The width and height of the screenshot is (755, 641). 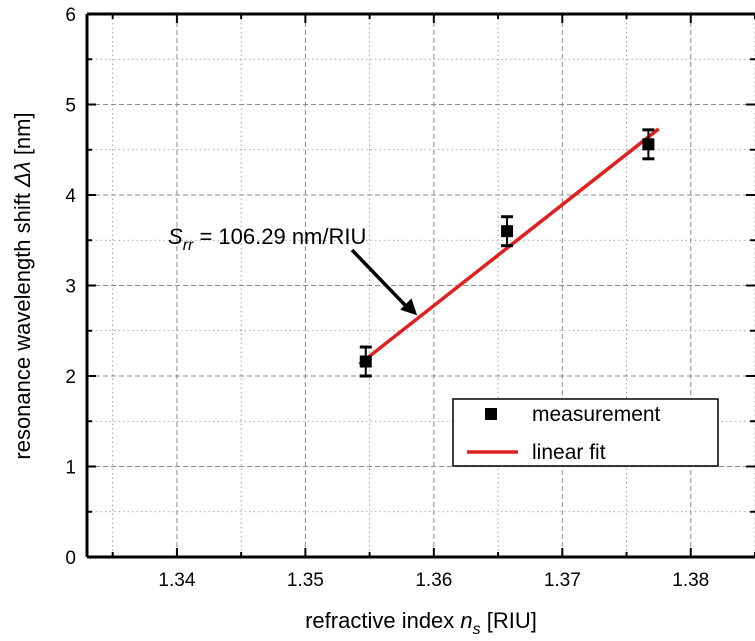 What do you see at coordinates (70, 377) in the screenshot?
I see `y-tick-label: 2` at bounding box center [70, 377].